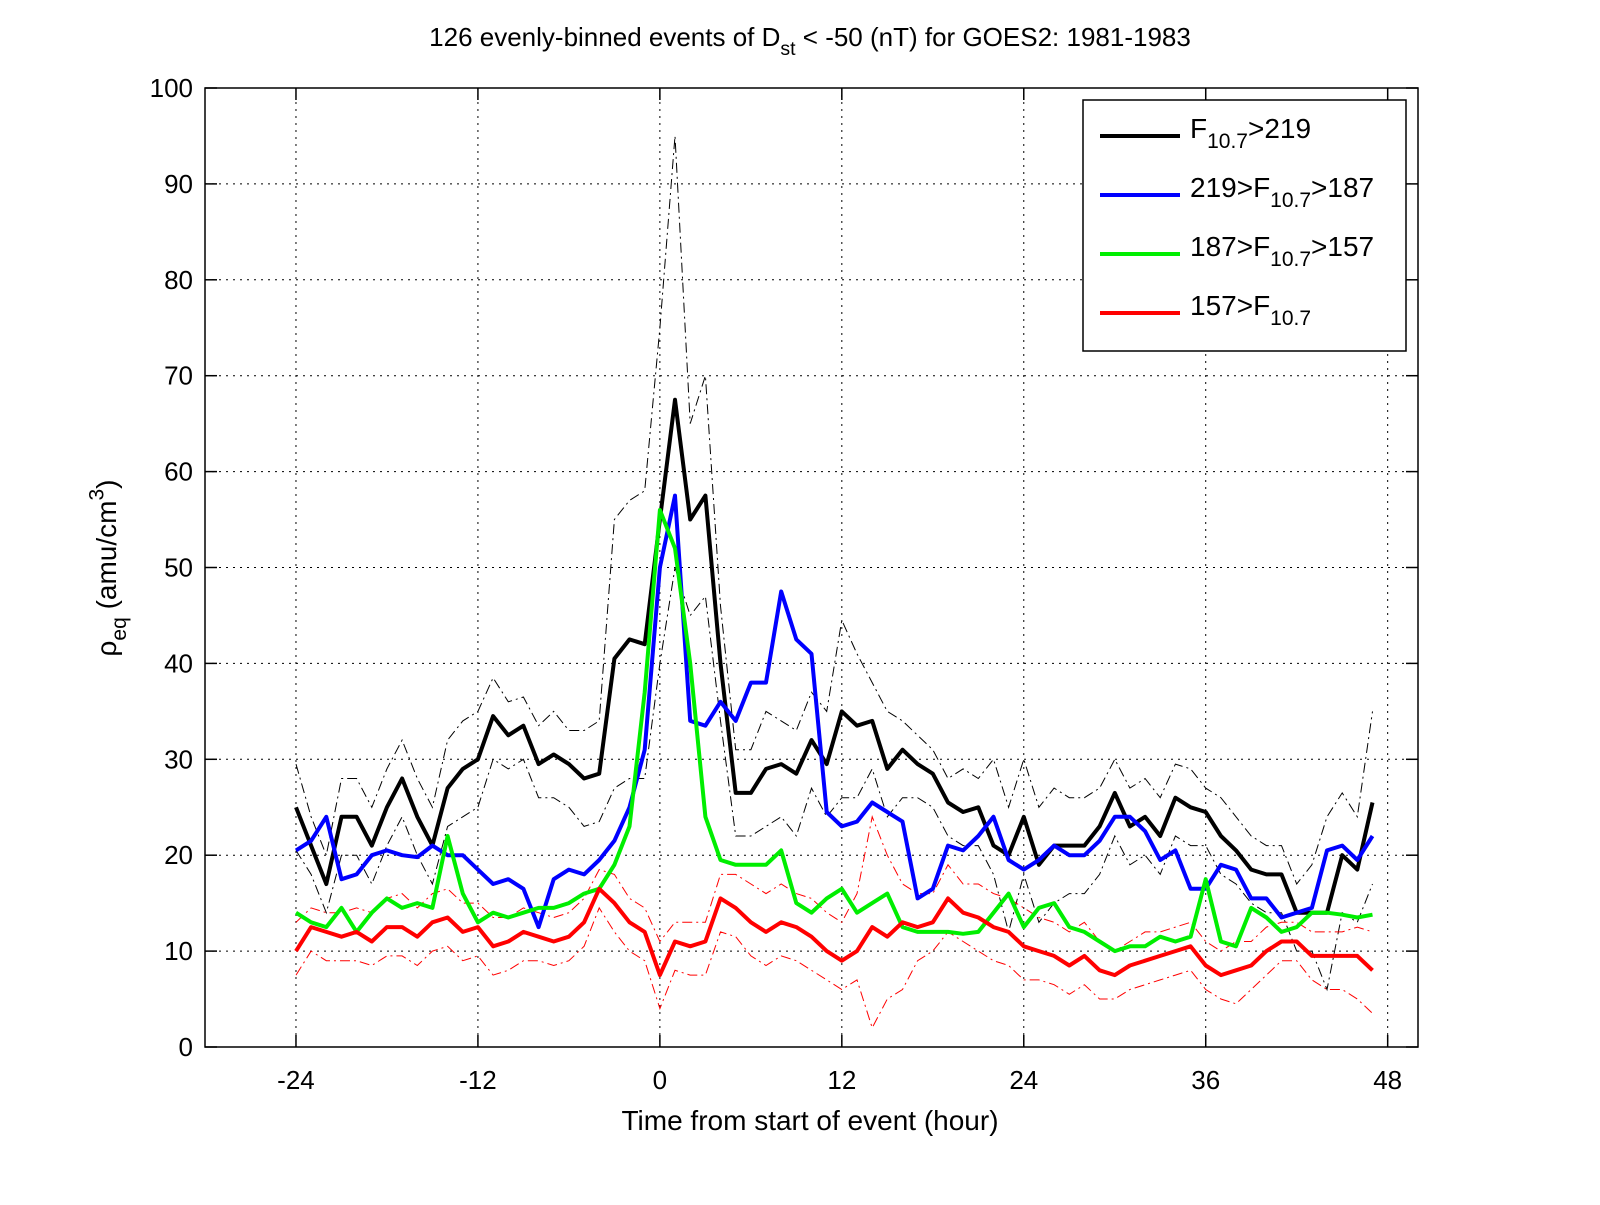  What do you see at coordinates (478, 1080) in the screenshot?
I see `x-tick-label: -12` at bounding box center [478, 1080].